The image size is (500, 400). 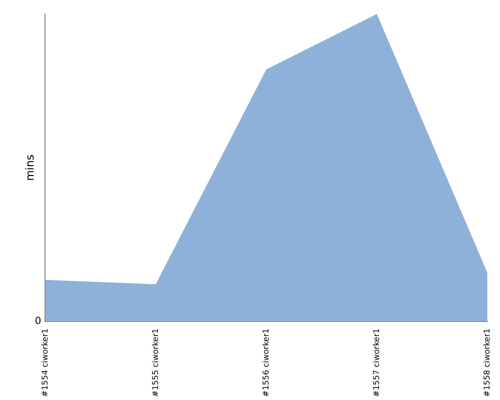 What do you see at coordinates (155, 363) in the screenshot?
I see `x-tick-label: #1555 ciworker1` at bounding box center [155, 363].